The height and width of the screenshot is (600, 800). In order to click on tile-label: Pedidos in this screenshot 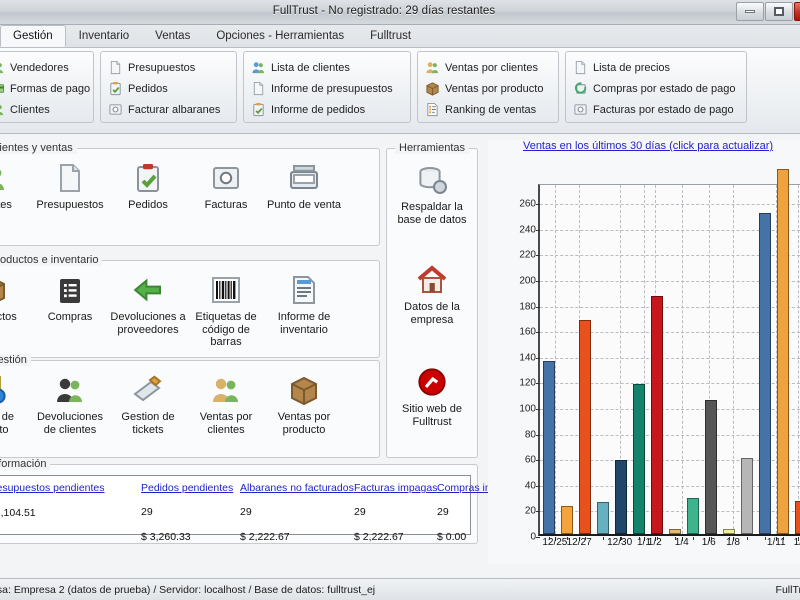, I will do `click(148, 205)`.